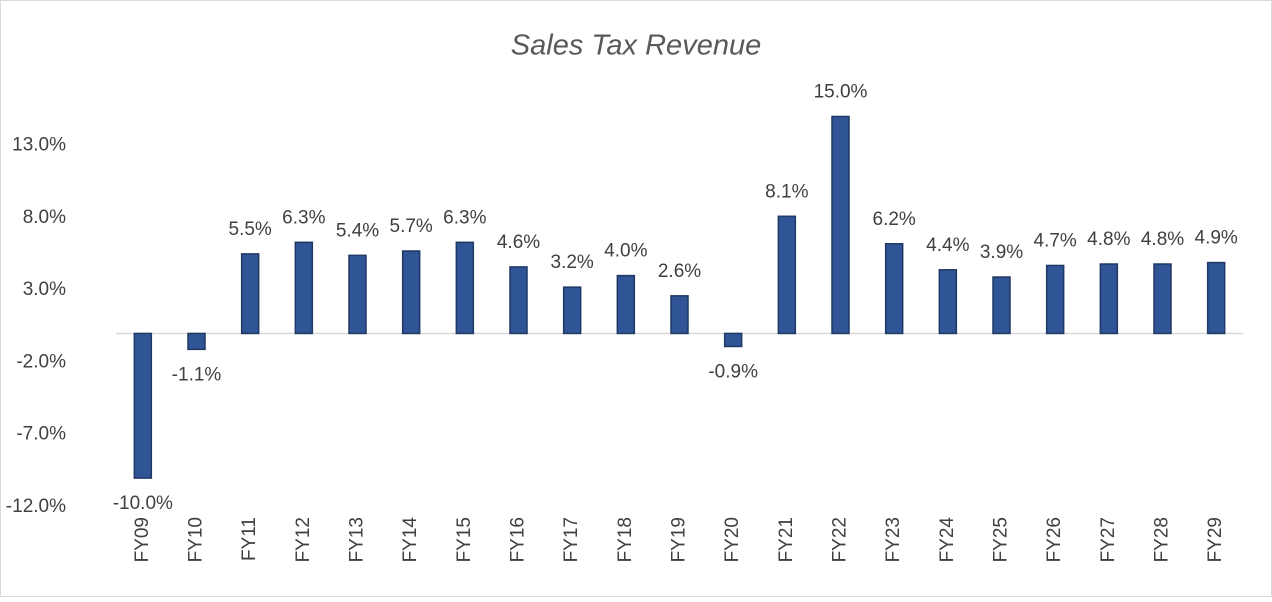  Describe the element at coordinates (840, 539) in the screenshot. I see `x-tick-label: FY22` at that location.